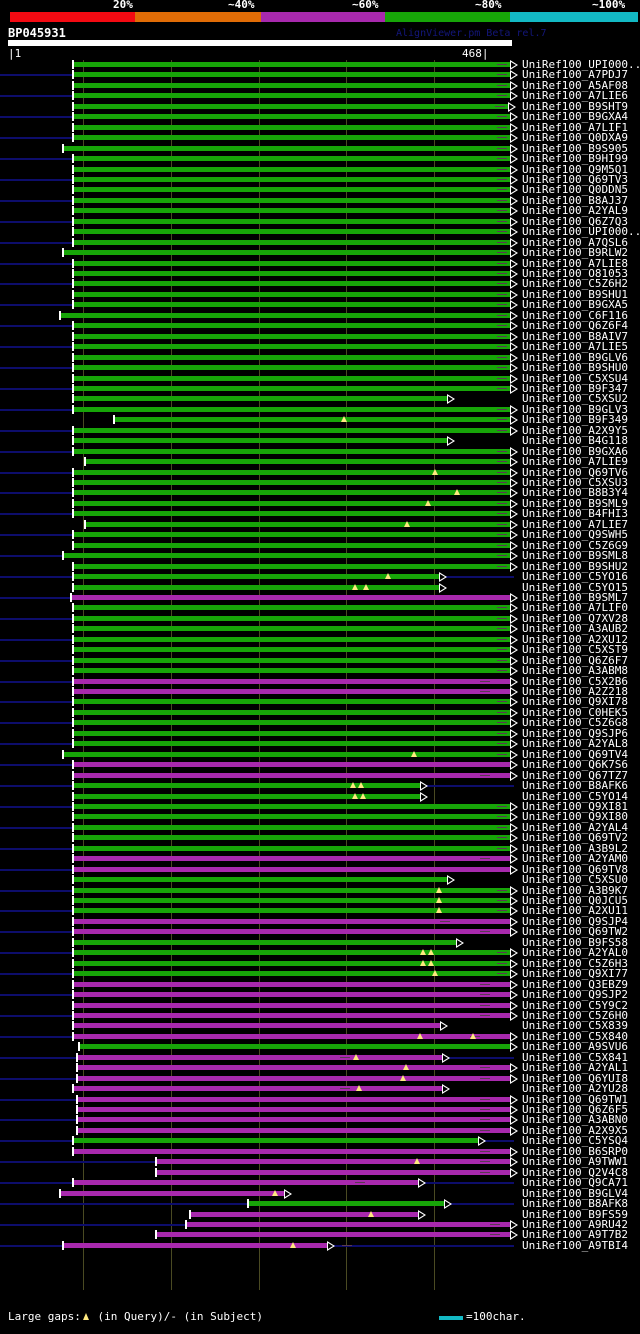  I want to click on alignment-row: UniRef100_C5YO16, so click(320, 577).